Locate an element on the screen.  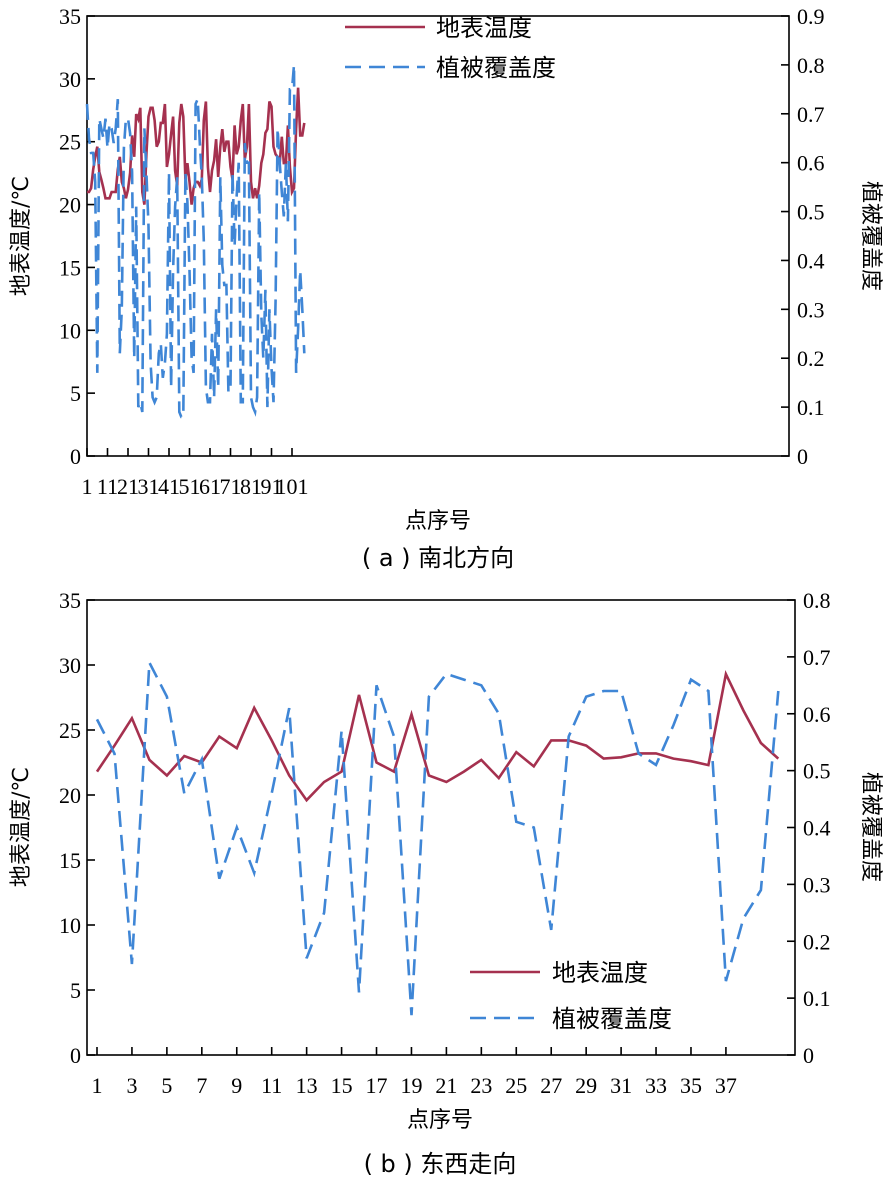
x-tick-label: 5 is located at coordinates (166, 1085).